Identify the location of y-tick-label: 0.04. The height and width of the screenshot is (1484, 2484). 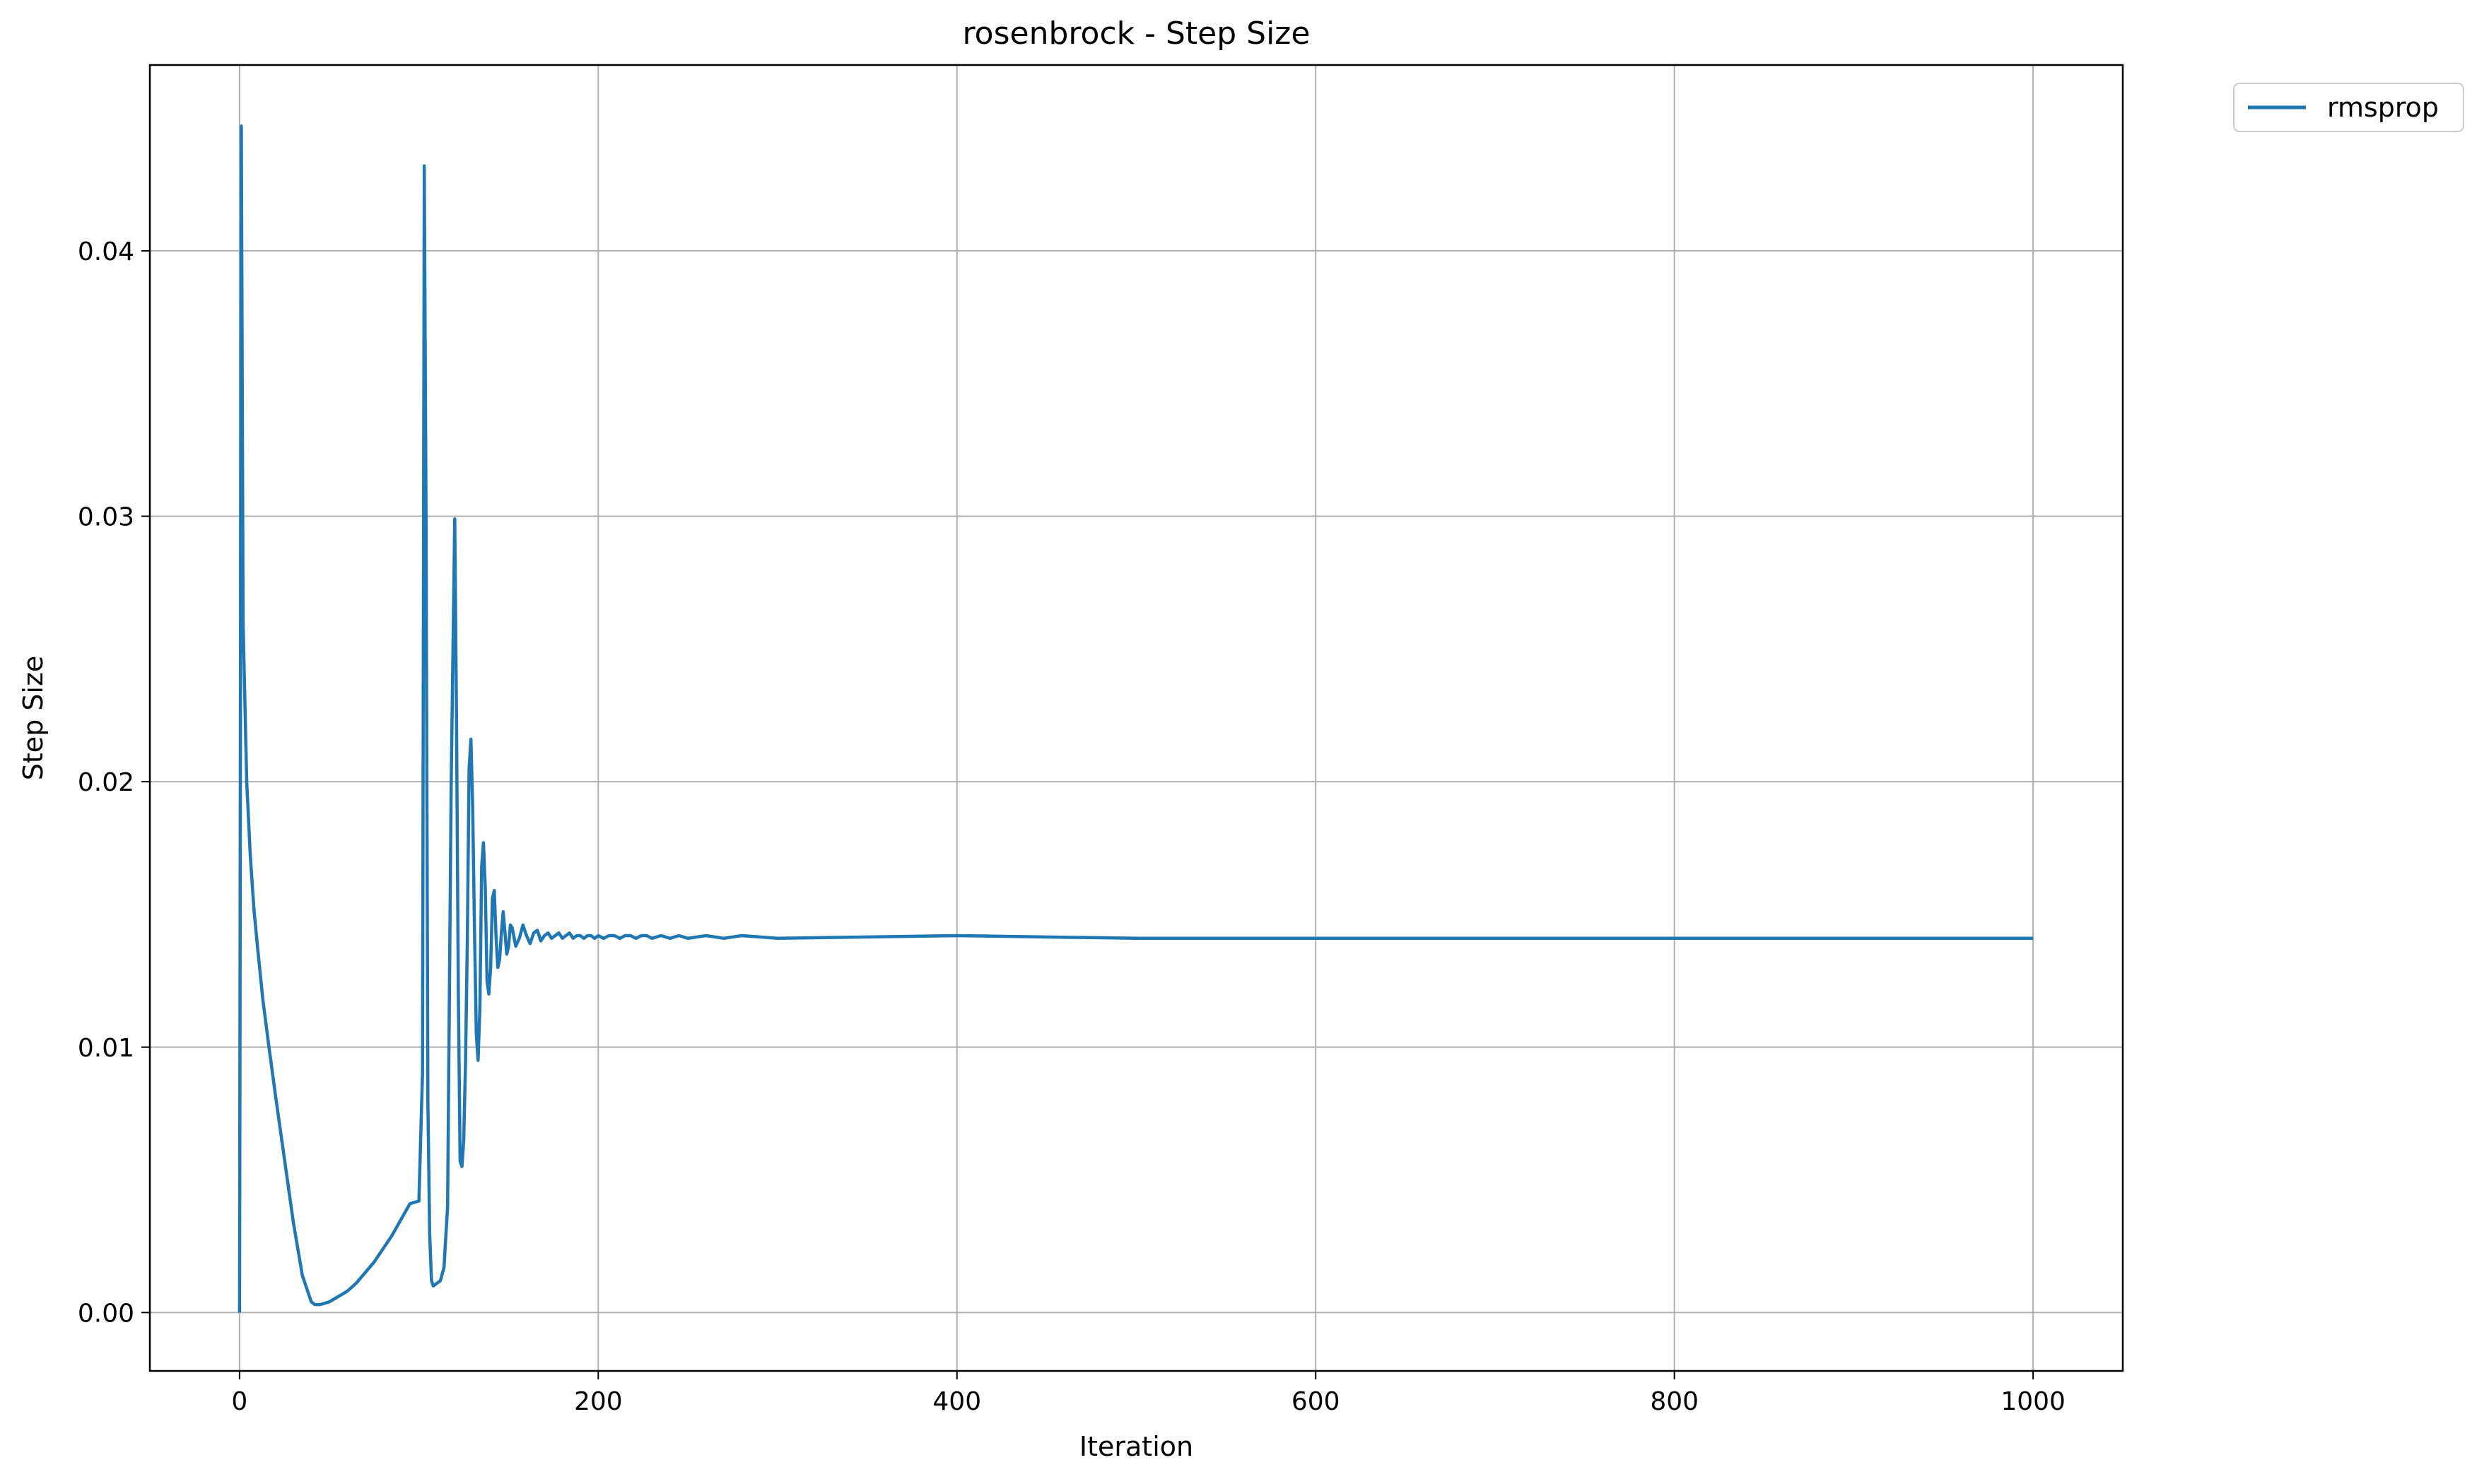
(106, 251).